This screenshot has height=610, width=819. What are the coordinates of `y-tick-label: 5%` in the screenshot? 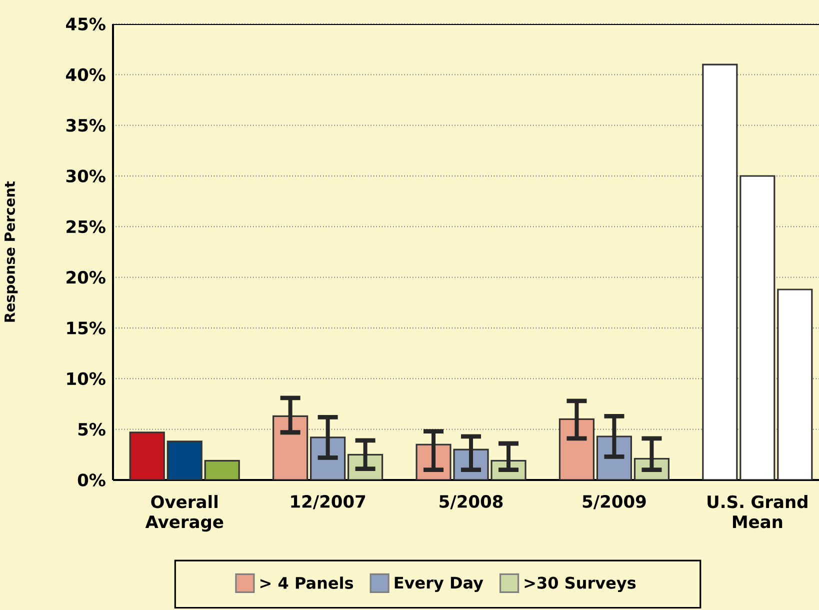 It's located at (92, 429).